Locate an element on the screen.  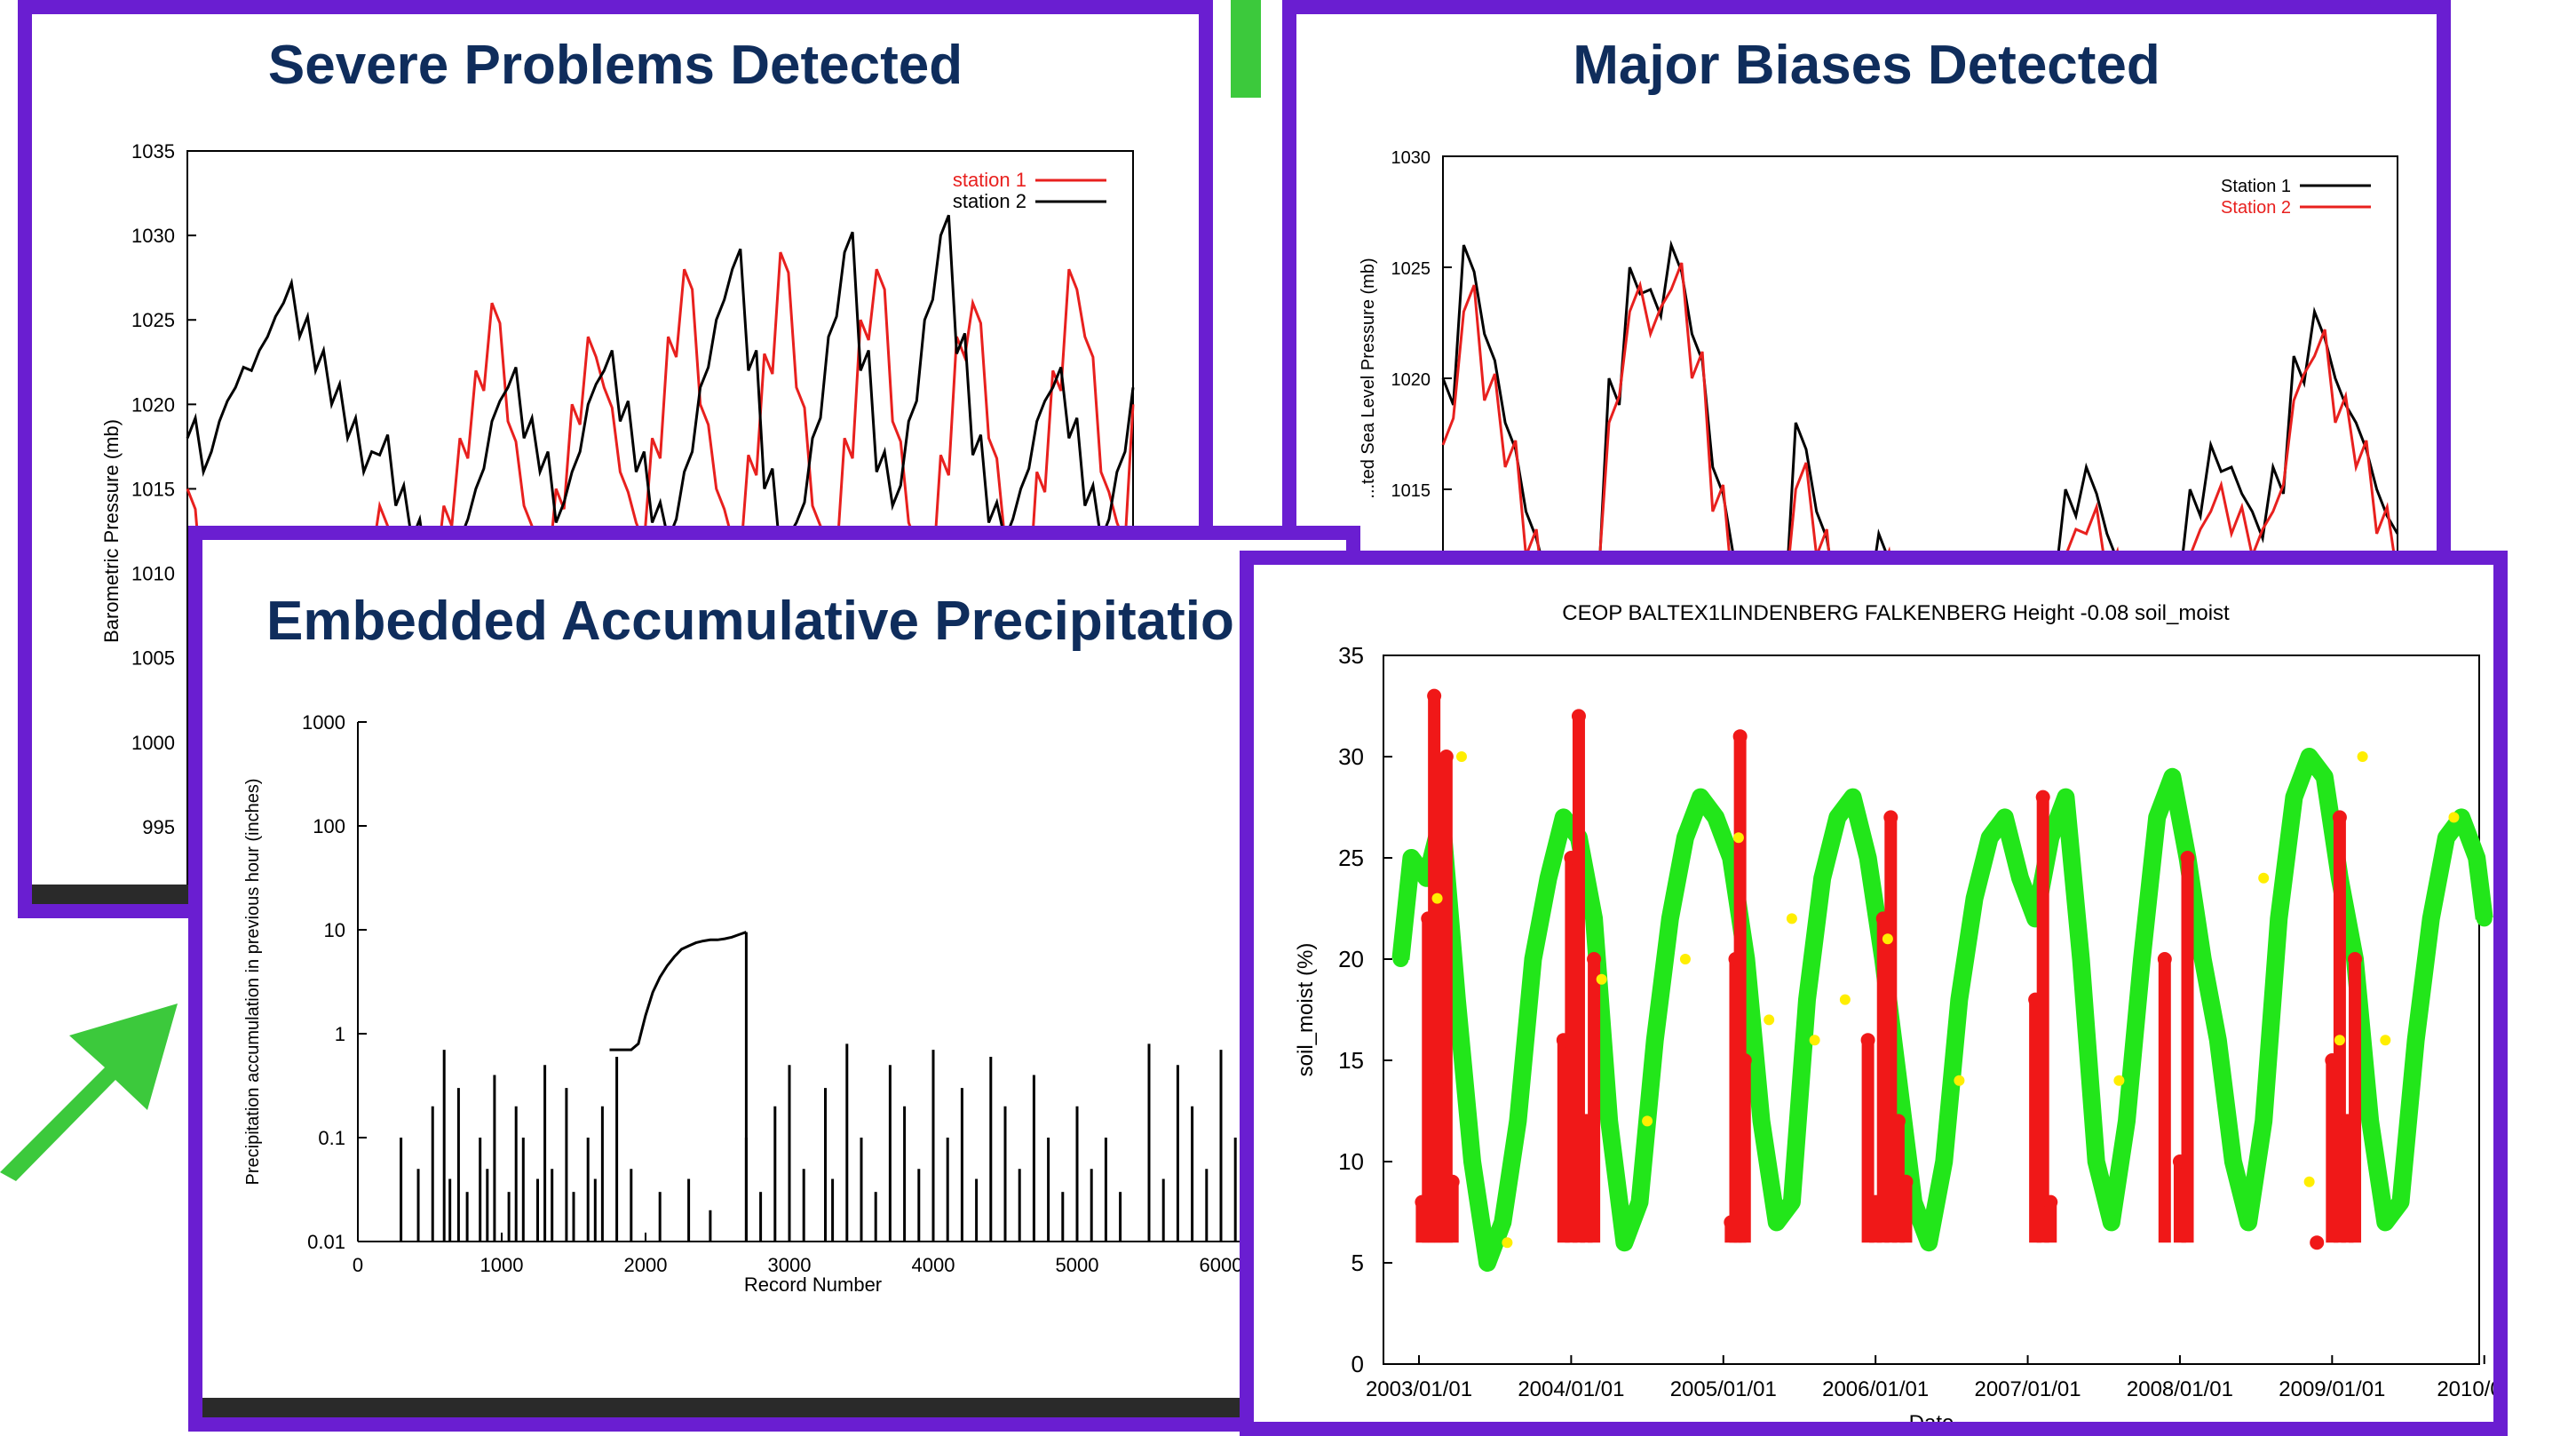
x-tick-label: 2007/01/01 is located at coordinates (2028, 1389).